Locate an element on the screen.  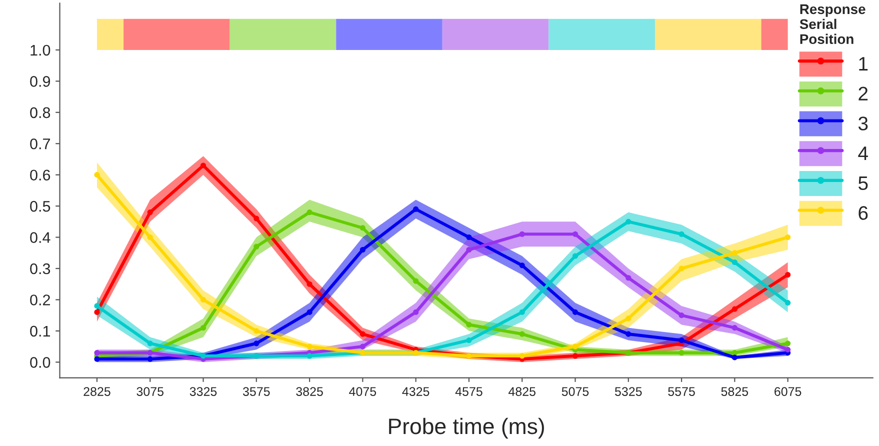
legend-label: 3 is located at coordinates (863, 123).